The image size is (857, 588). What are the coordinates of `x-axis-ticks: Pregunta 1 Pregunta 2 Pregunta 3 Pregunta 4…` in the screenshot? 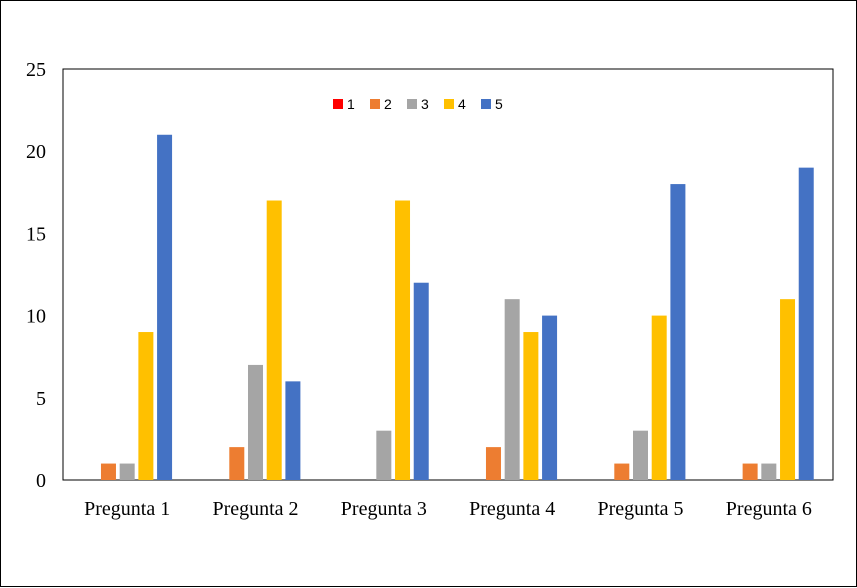 It's located at (448, 509).